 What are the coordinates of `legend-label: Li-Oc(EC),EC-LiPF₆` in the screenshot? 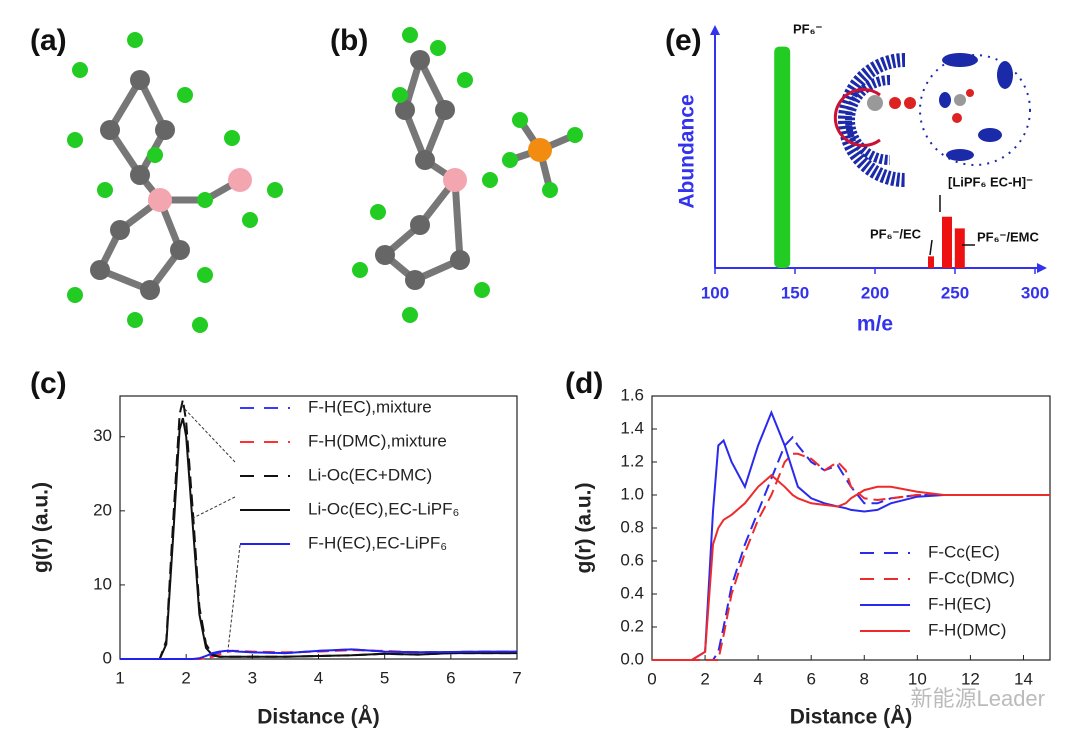 It's located at (383, 508).